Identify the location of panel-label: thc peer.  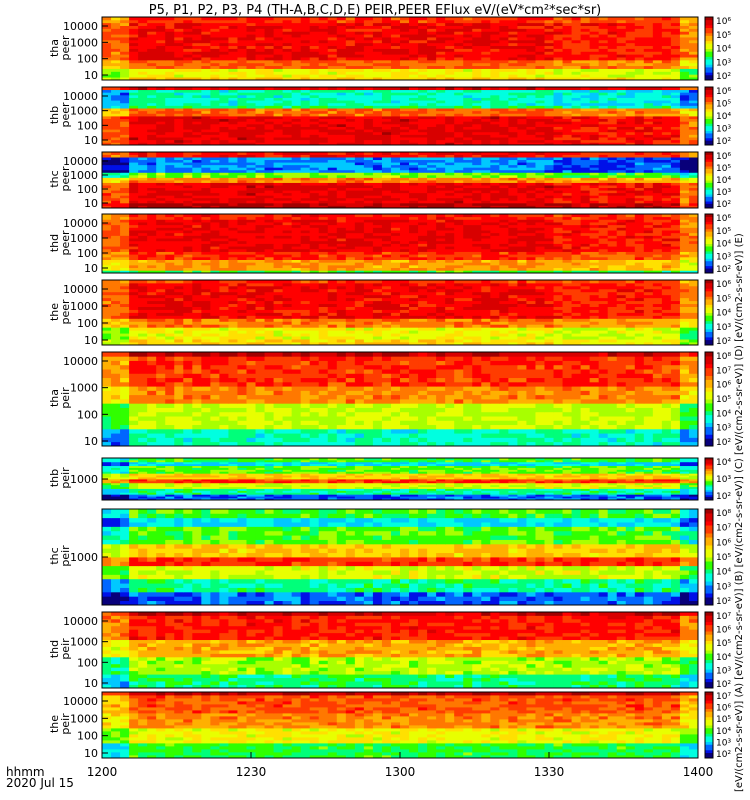
(60, 179).